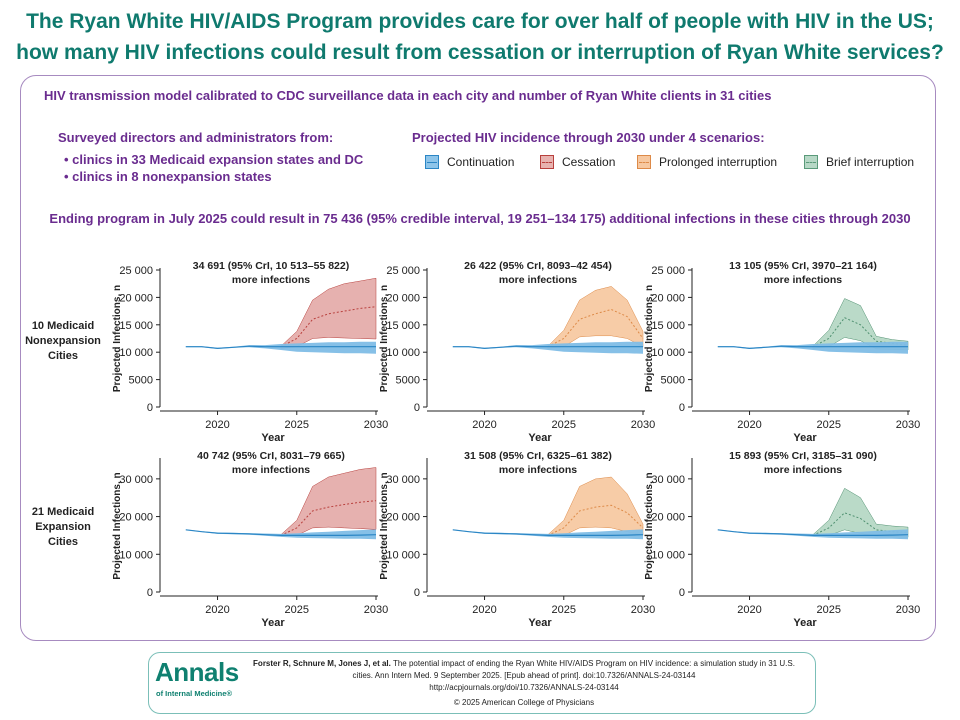  What do you see at coordinates (63, 527) in the screenshot?
I see `row-label-expansion: 21 Medicaid Expansion Cities` at bounding box center [63, 527].